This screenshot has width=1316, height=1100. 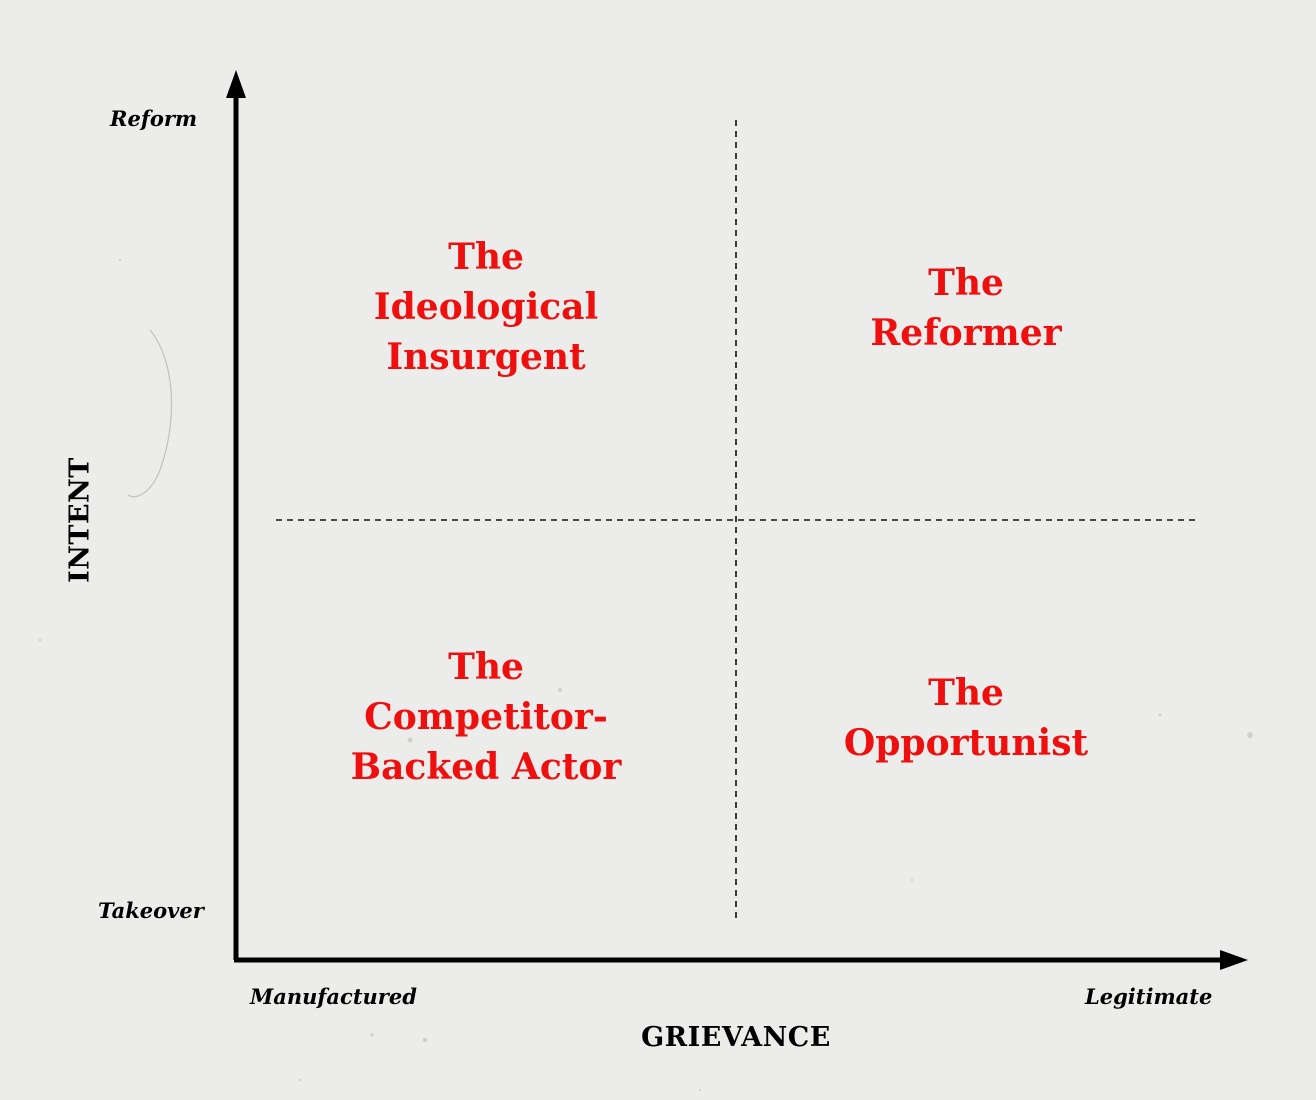 I want to click on quadrant-opportunist: The Opportunist, so click(x=966, y=718).